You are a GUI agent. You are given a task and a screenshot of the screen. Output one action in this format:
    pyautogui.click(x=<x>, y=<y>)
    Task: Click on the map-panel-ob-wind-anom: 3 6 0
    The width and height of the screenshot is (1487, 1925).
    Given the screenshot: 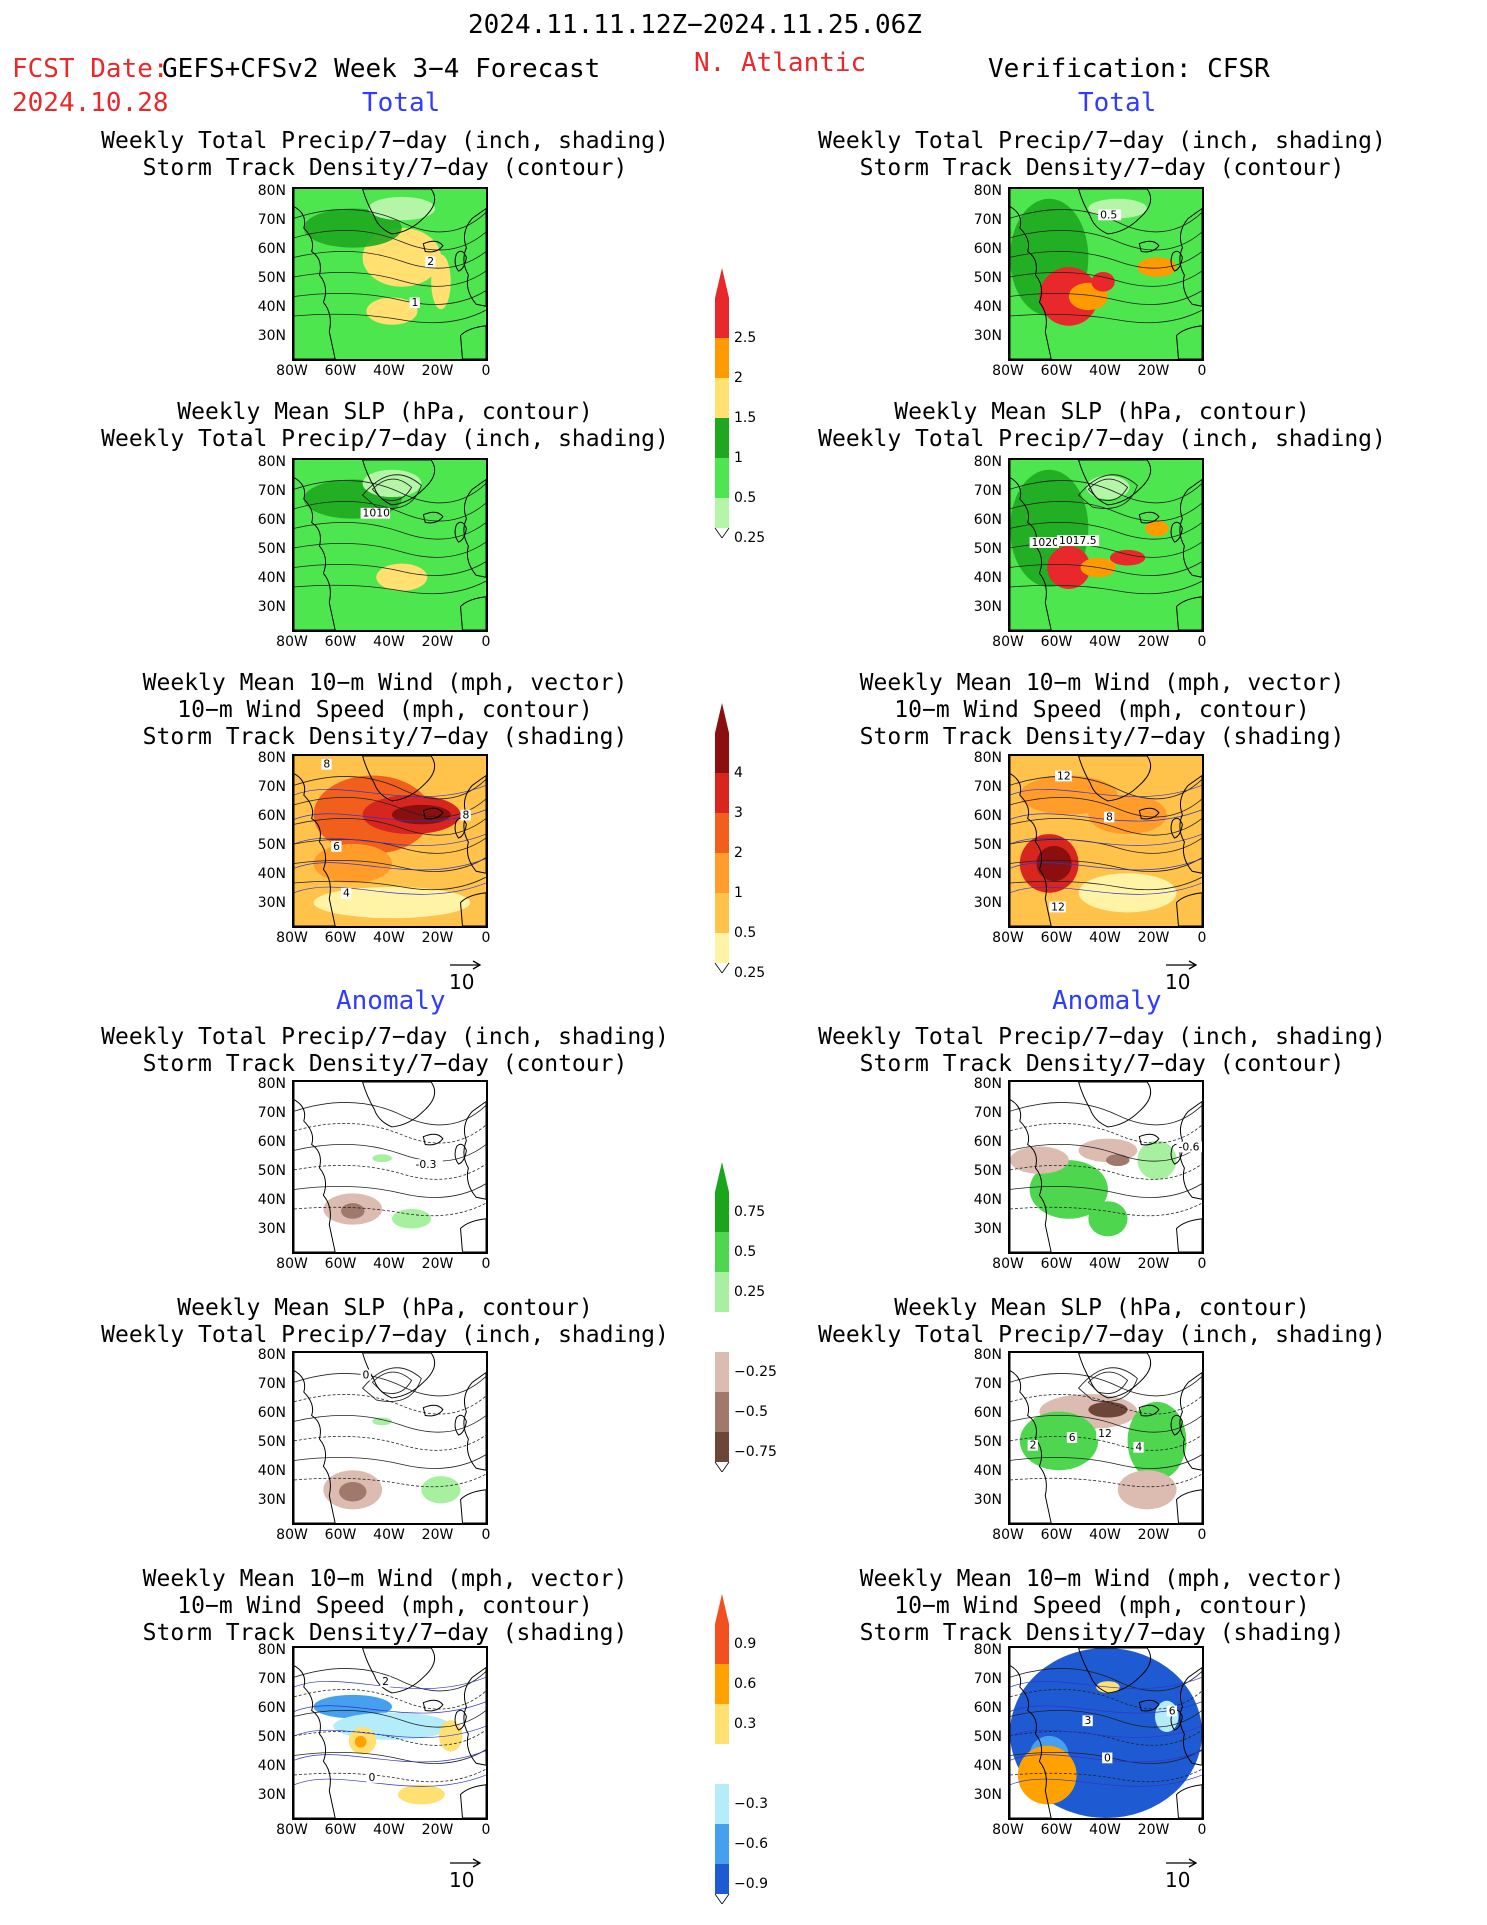 What is the action you would take?
    pyautogui.click(x=1106, y=1733)
    